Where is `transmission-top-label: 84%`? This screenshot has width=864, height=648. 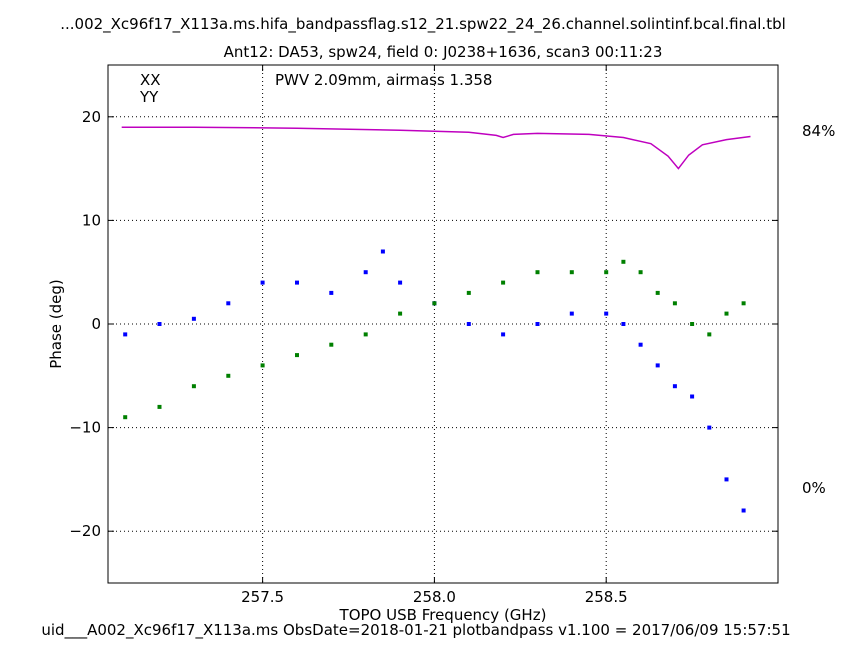
transmission-top-label: 84% is located at coordinates (818, 131).